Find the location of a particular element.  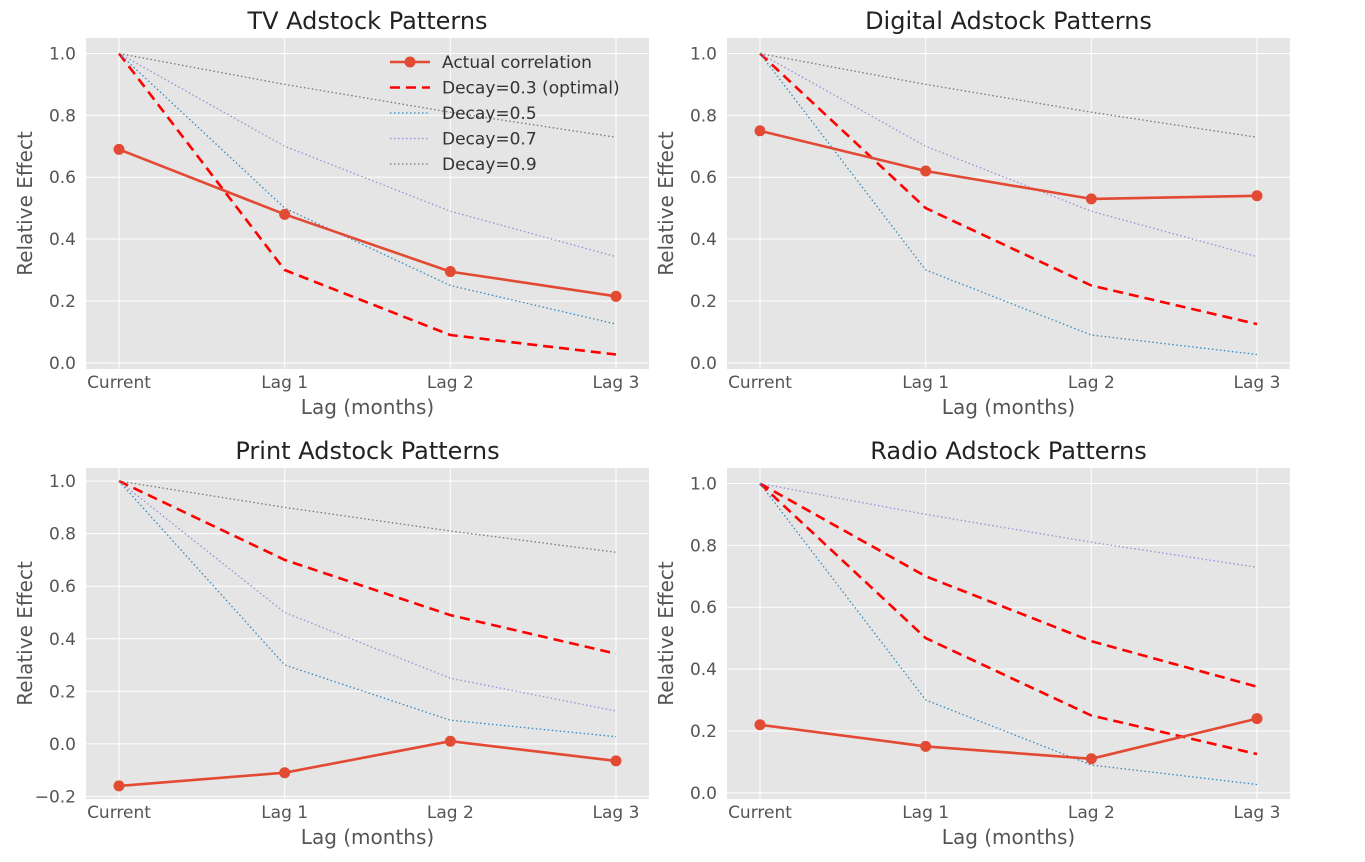

y-tick-label: −0.2 is located at coordinates (55, 797).